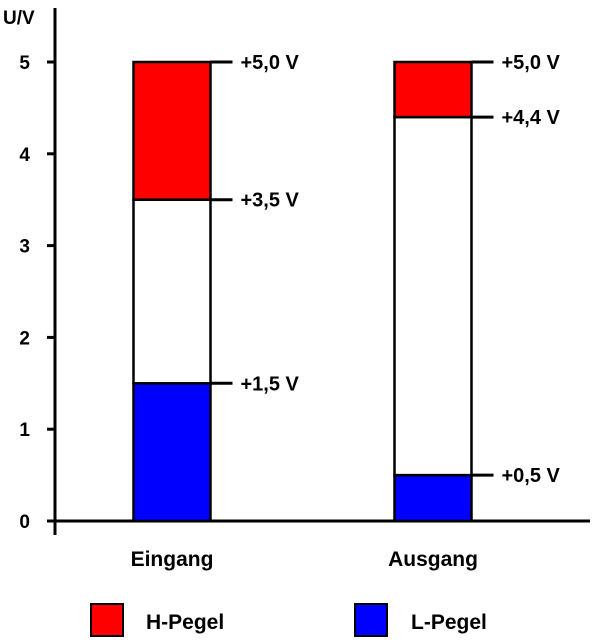 Image resolution: width=595 pixels, height=640 pixels. I want to click on y-axis-label: U/V, so click(19, 18).